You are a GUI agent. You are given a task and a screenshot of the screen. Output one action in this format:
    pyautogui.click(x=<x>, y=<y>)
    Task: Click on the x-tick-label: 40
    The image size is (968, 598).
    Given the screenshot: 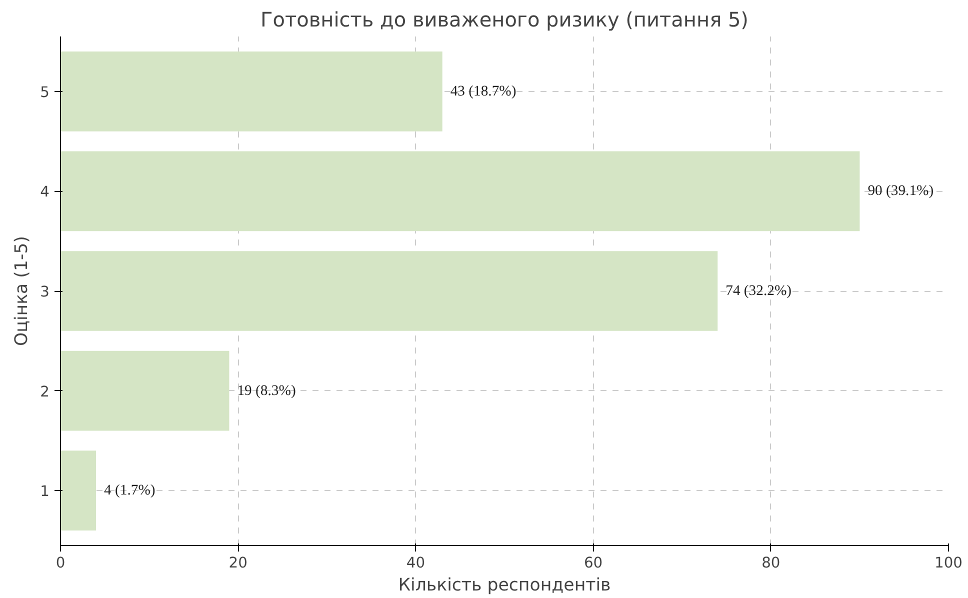 What is the action you would take?
    pyautogui.click(x=416, y=563)
    